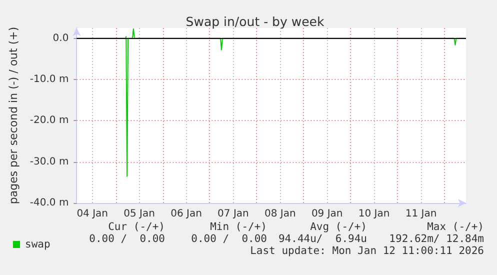 Image resolution: width=497 pixels, height=275 pixels. Describe the element at coordinates (255, 21) in the screenshot. I see `chart-title: Swap in/out - by week` at that location.